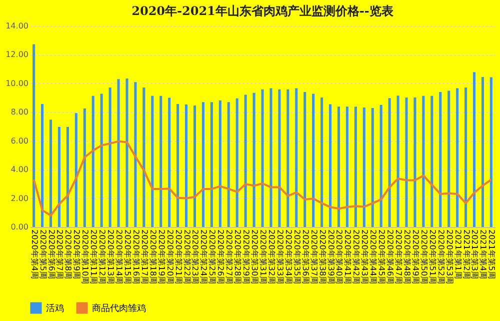 Image resolution: width=500 pixels, height=321 pixels. What do you see at coordinates (135, 257) in the screenshot?
I see `x-tick-label: 2020年第16周` at bounding box center [135, 257].